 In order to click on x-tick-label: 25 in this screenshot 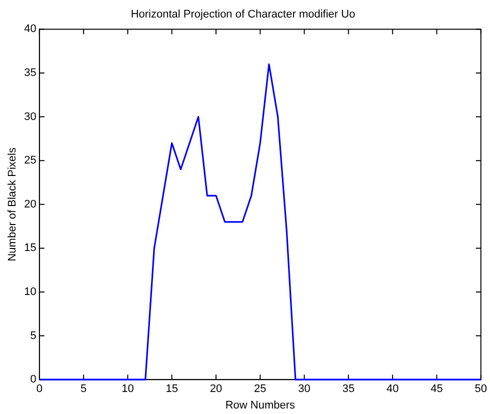, I will do `click(260, 389)`.